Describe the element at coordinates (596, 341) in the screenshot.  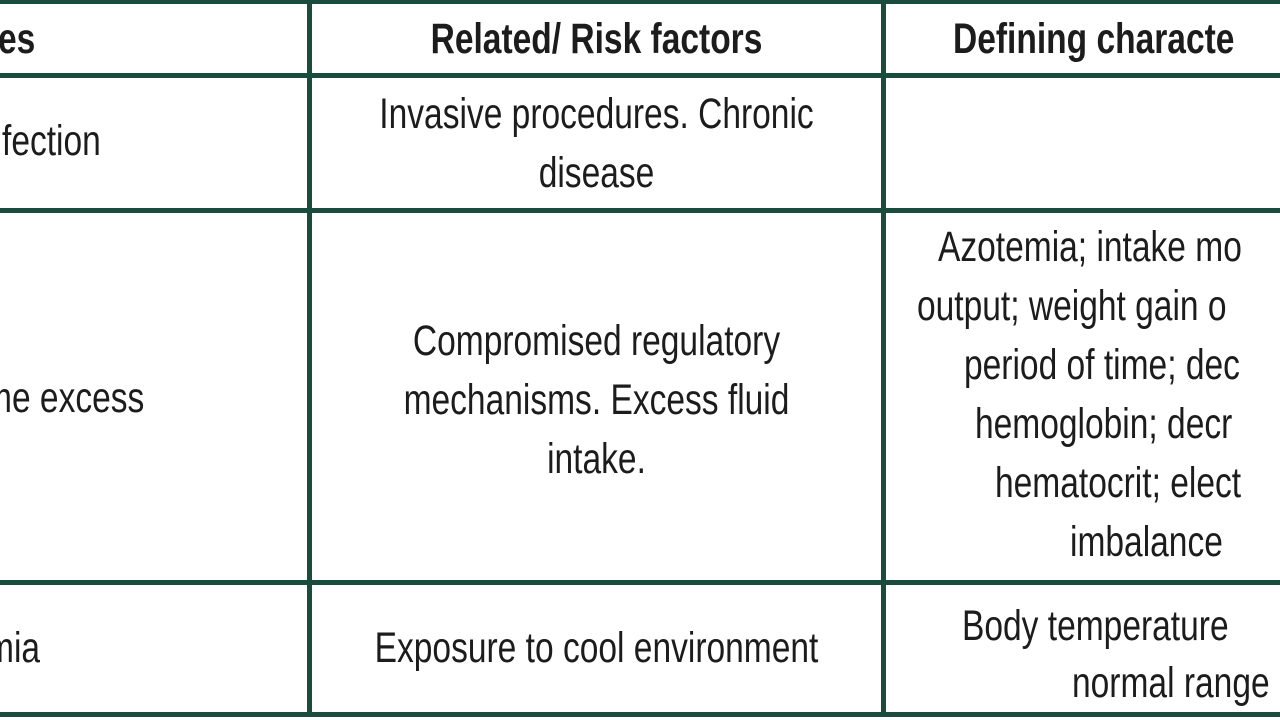
I see `row2-risk-line1: Compromised regulatory` at that location.